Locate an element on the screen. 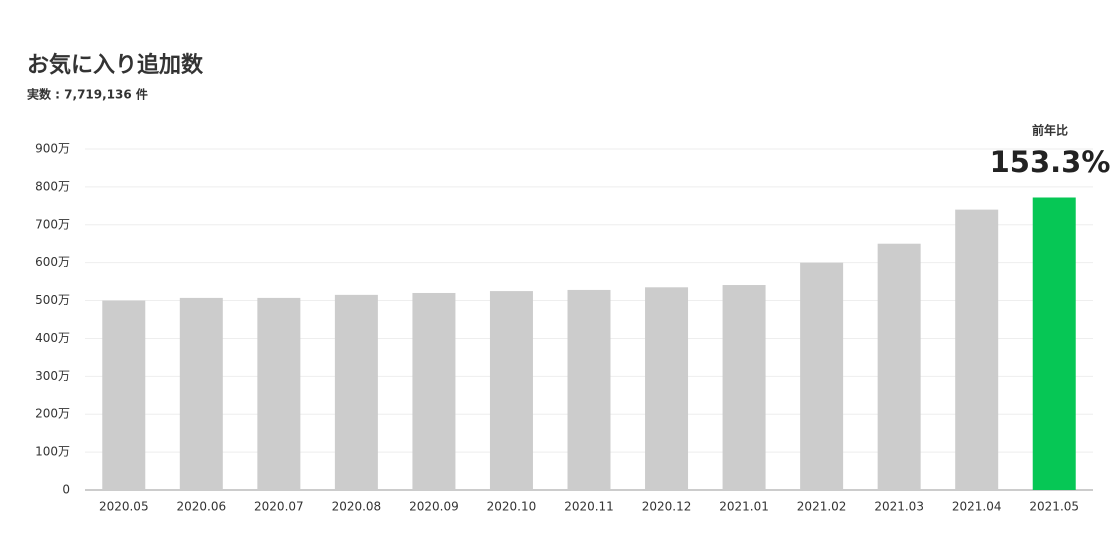 This screenshot has height=560, width=1120. x-tick-label: 2020.08 is located at coordinates (357, 507).